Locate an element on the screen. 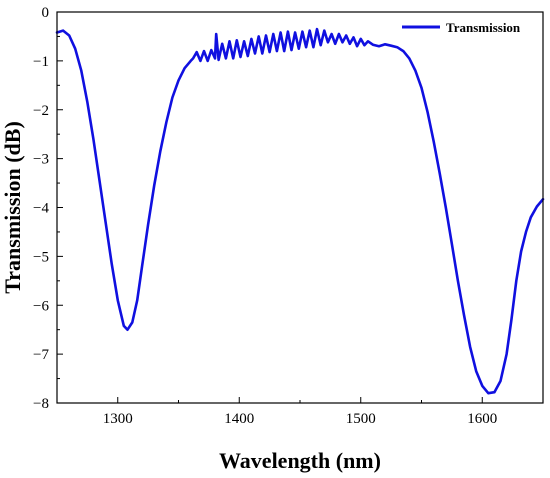  x-tick-label: 1300 is located at coordinates (118, 419).